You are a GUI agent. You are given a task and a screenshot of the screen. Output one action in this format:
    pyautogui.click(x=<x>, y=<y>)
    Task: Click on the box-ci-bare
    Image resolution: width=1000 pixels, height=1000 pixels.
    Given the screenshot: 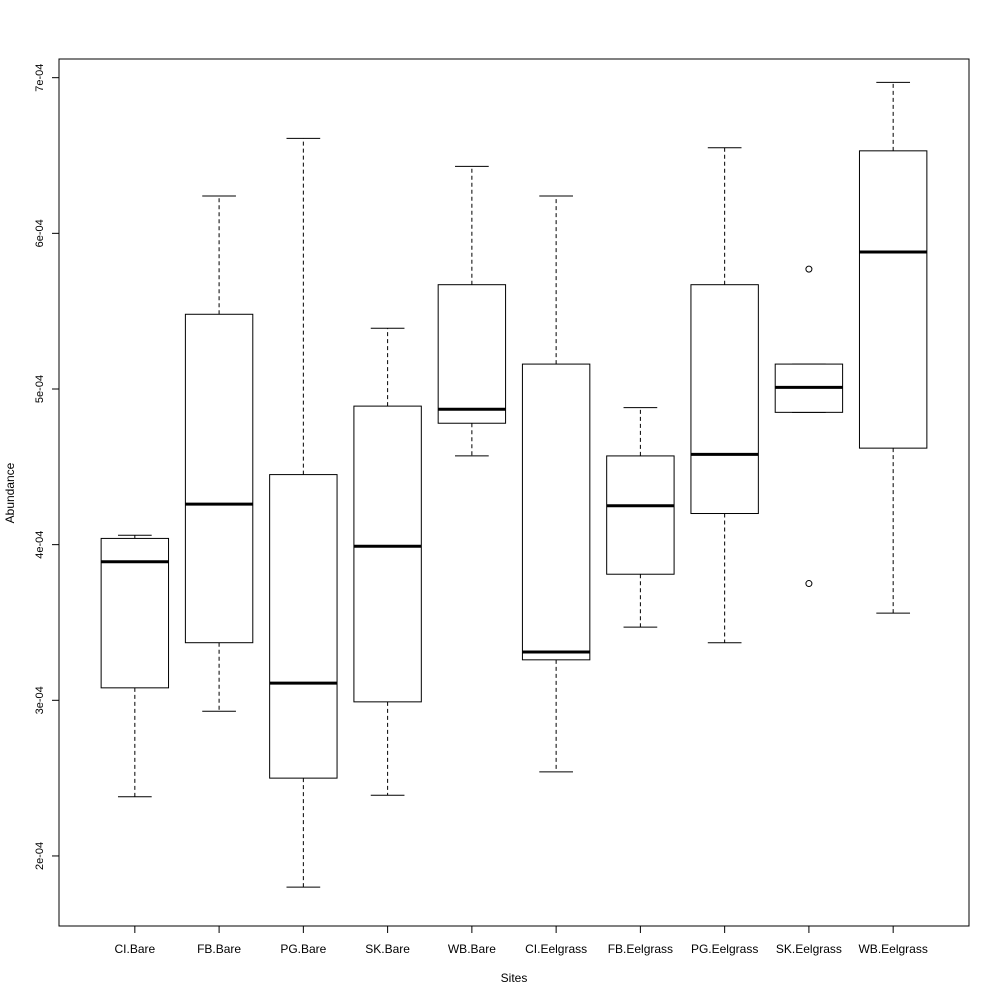 What is the action you would take?
    pyautogui.click(x=135, y=666)
    